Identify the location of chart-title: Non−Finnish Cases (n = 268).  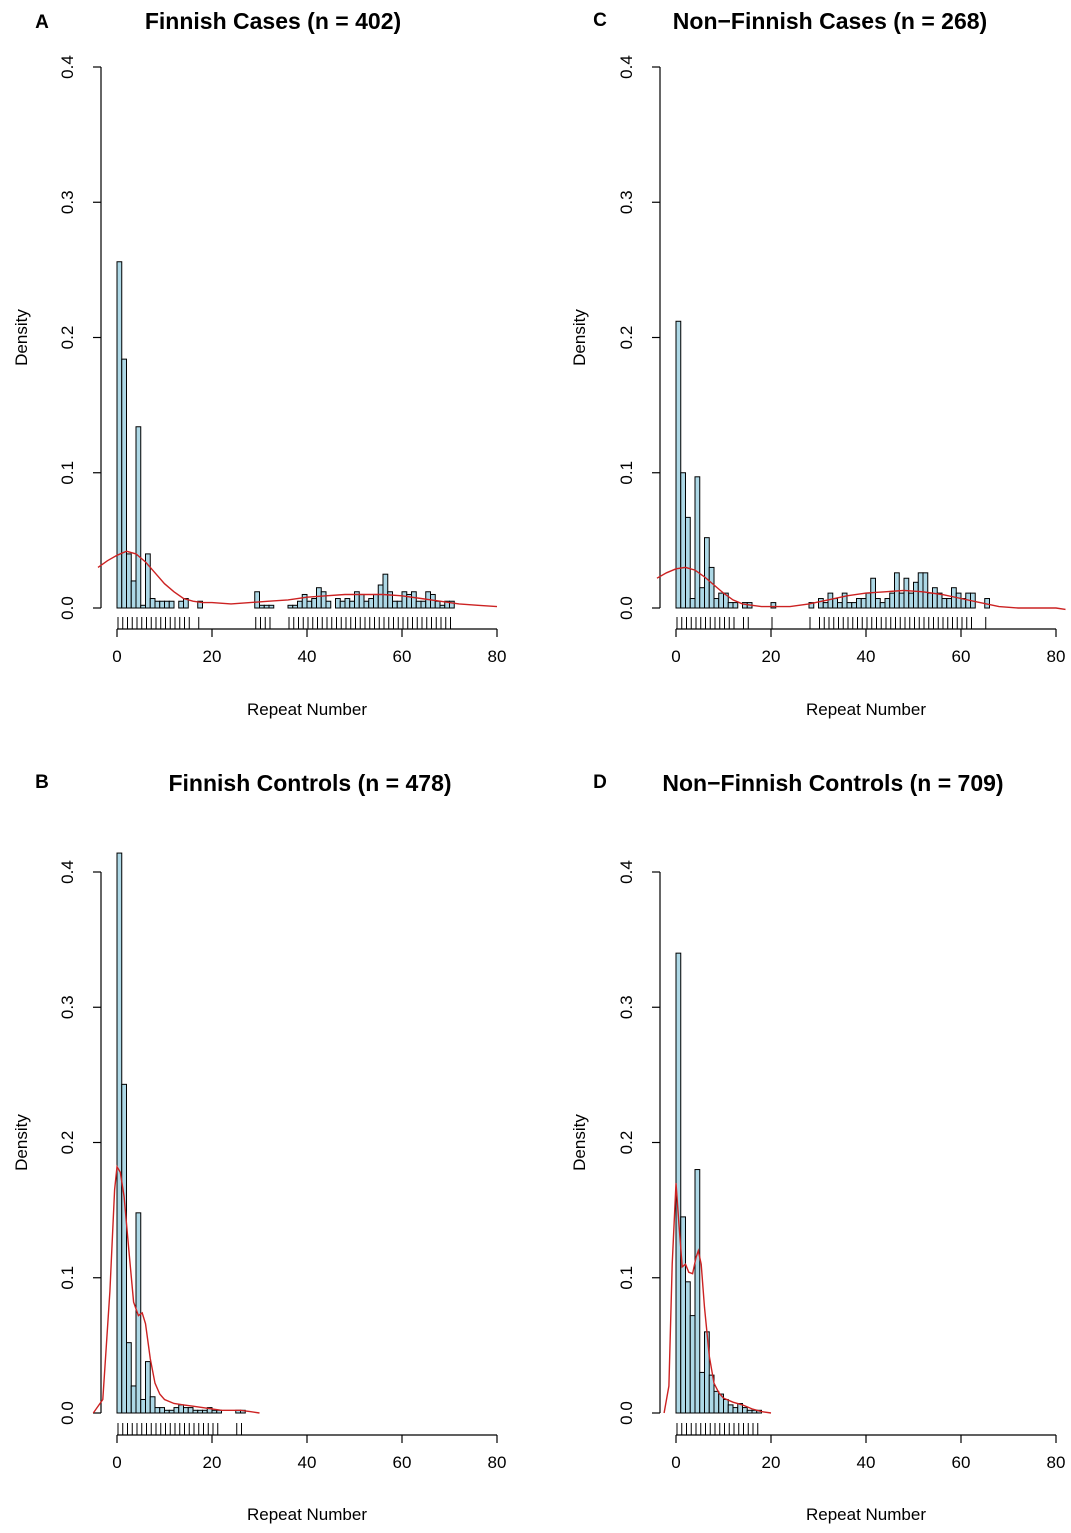
(830, 21).